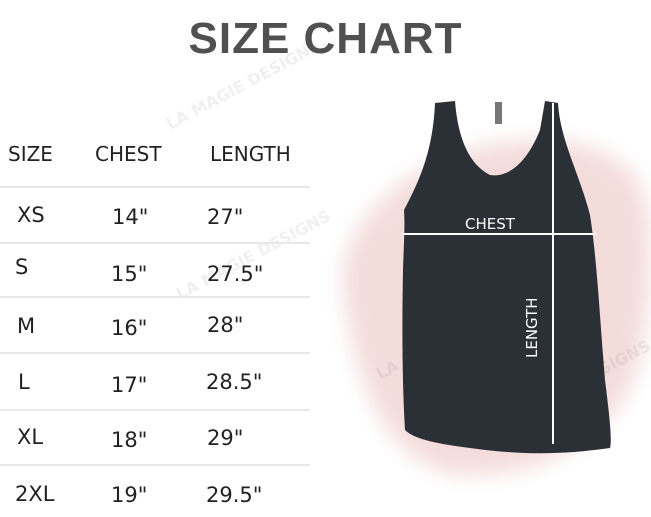 This screenshot has height=517, width=651. Describe the element at coordinates (325, 38) in the screenshot. I see `page-title: SIZE CHART` at that location.